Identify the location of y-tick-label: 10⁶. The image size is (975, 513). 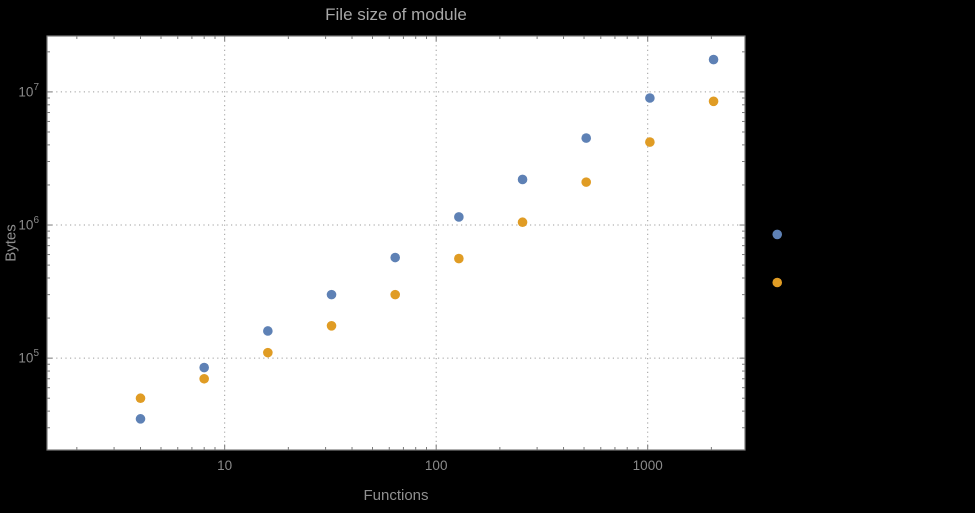
(28, 224).